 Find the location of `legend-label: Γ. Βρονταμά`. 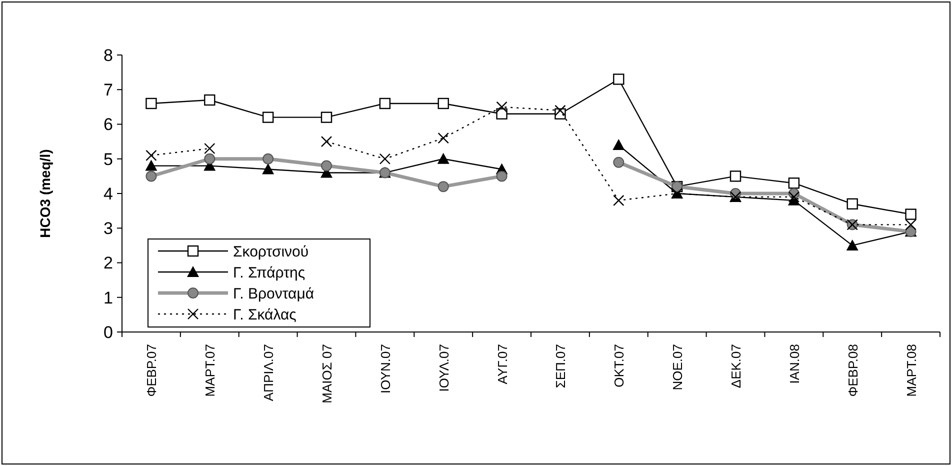

legend-label: Γ. Βρονταμά is located at coordinates (273, 293).